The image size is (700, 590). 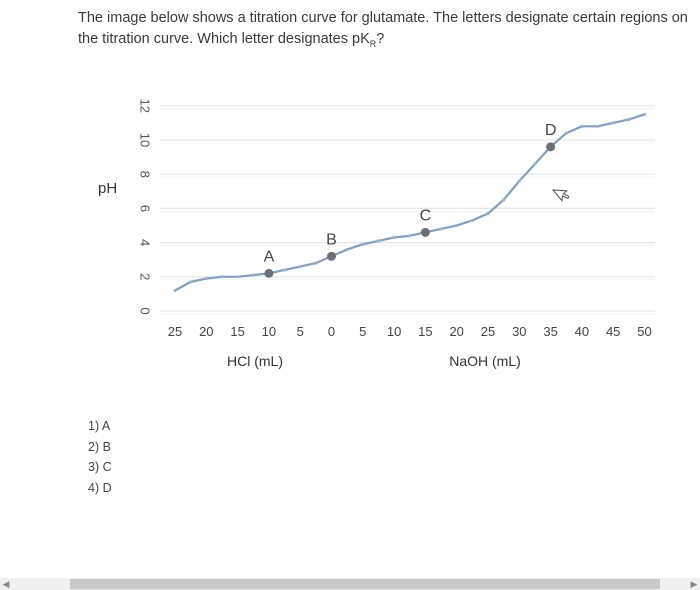 What do you see at coordinates (694, 584) in the screenshot?
I see `scroll-right-icon: ▶` at bounding box center [694, 584].